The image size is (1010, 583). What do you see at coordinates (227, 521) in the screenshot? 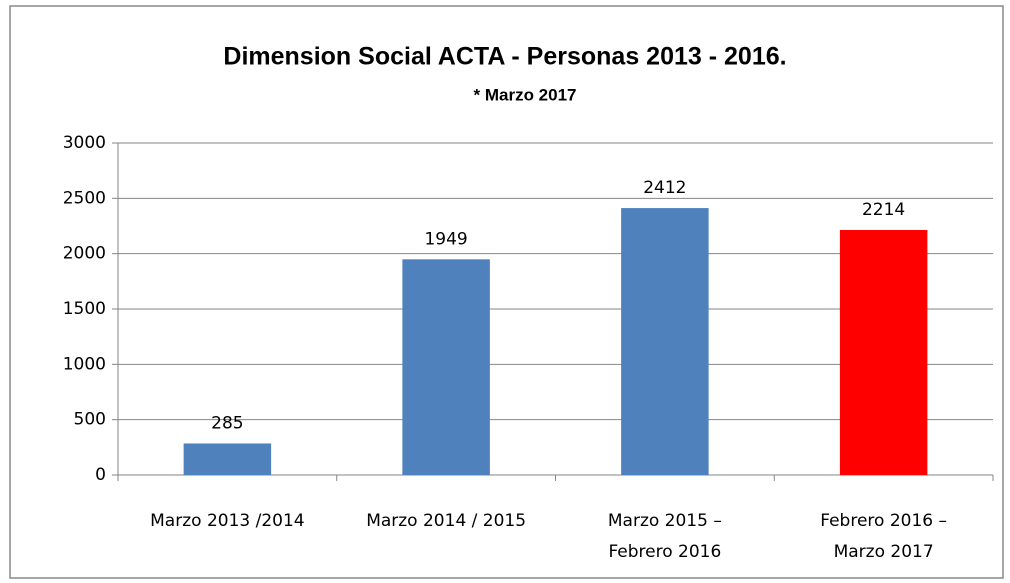
I see `x-tick-label: Marzo 2013 /2014` at bounding box center [227, 521].